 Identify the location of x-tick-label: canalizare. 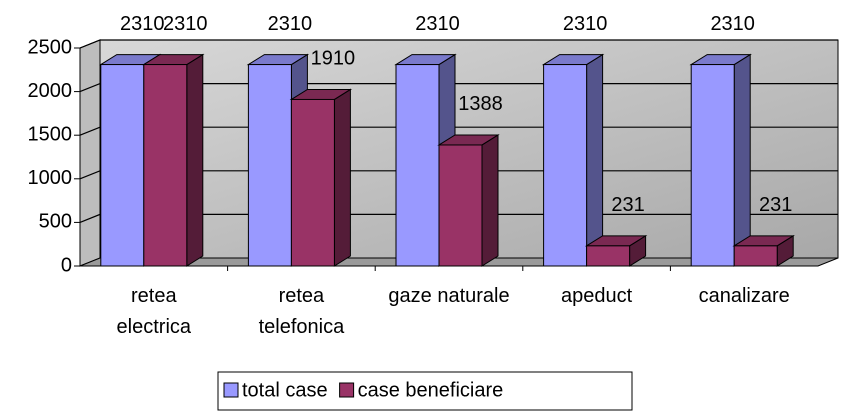
(744, 296).